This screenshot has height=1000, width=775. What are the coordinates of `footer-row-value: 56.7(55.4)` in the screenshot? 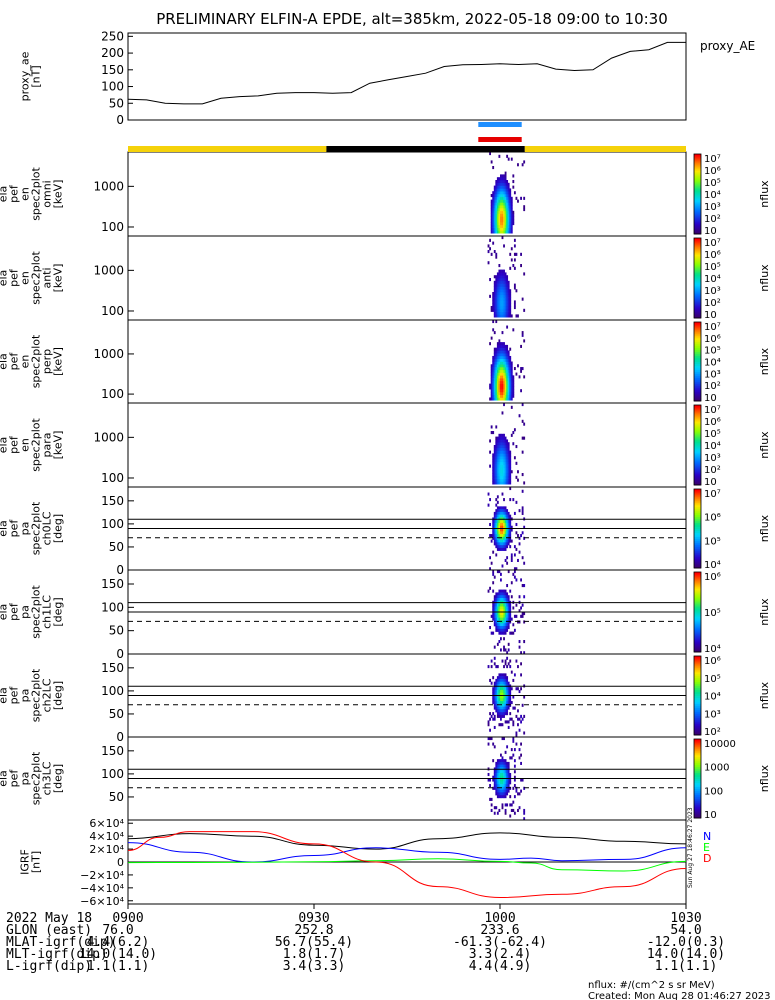 It's located at (314, 942).